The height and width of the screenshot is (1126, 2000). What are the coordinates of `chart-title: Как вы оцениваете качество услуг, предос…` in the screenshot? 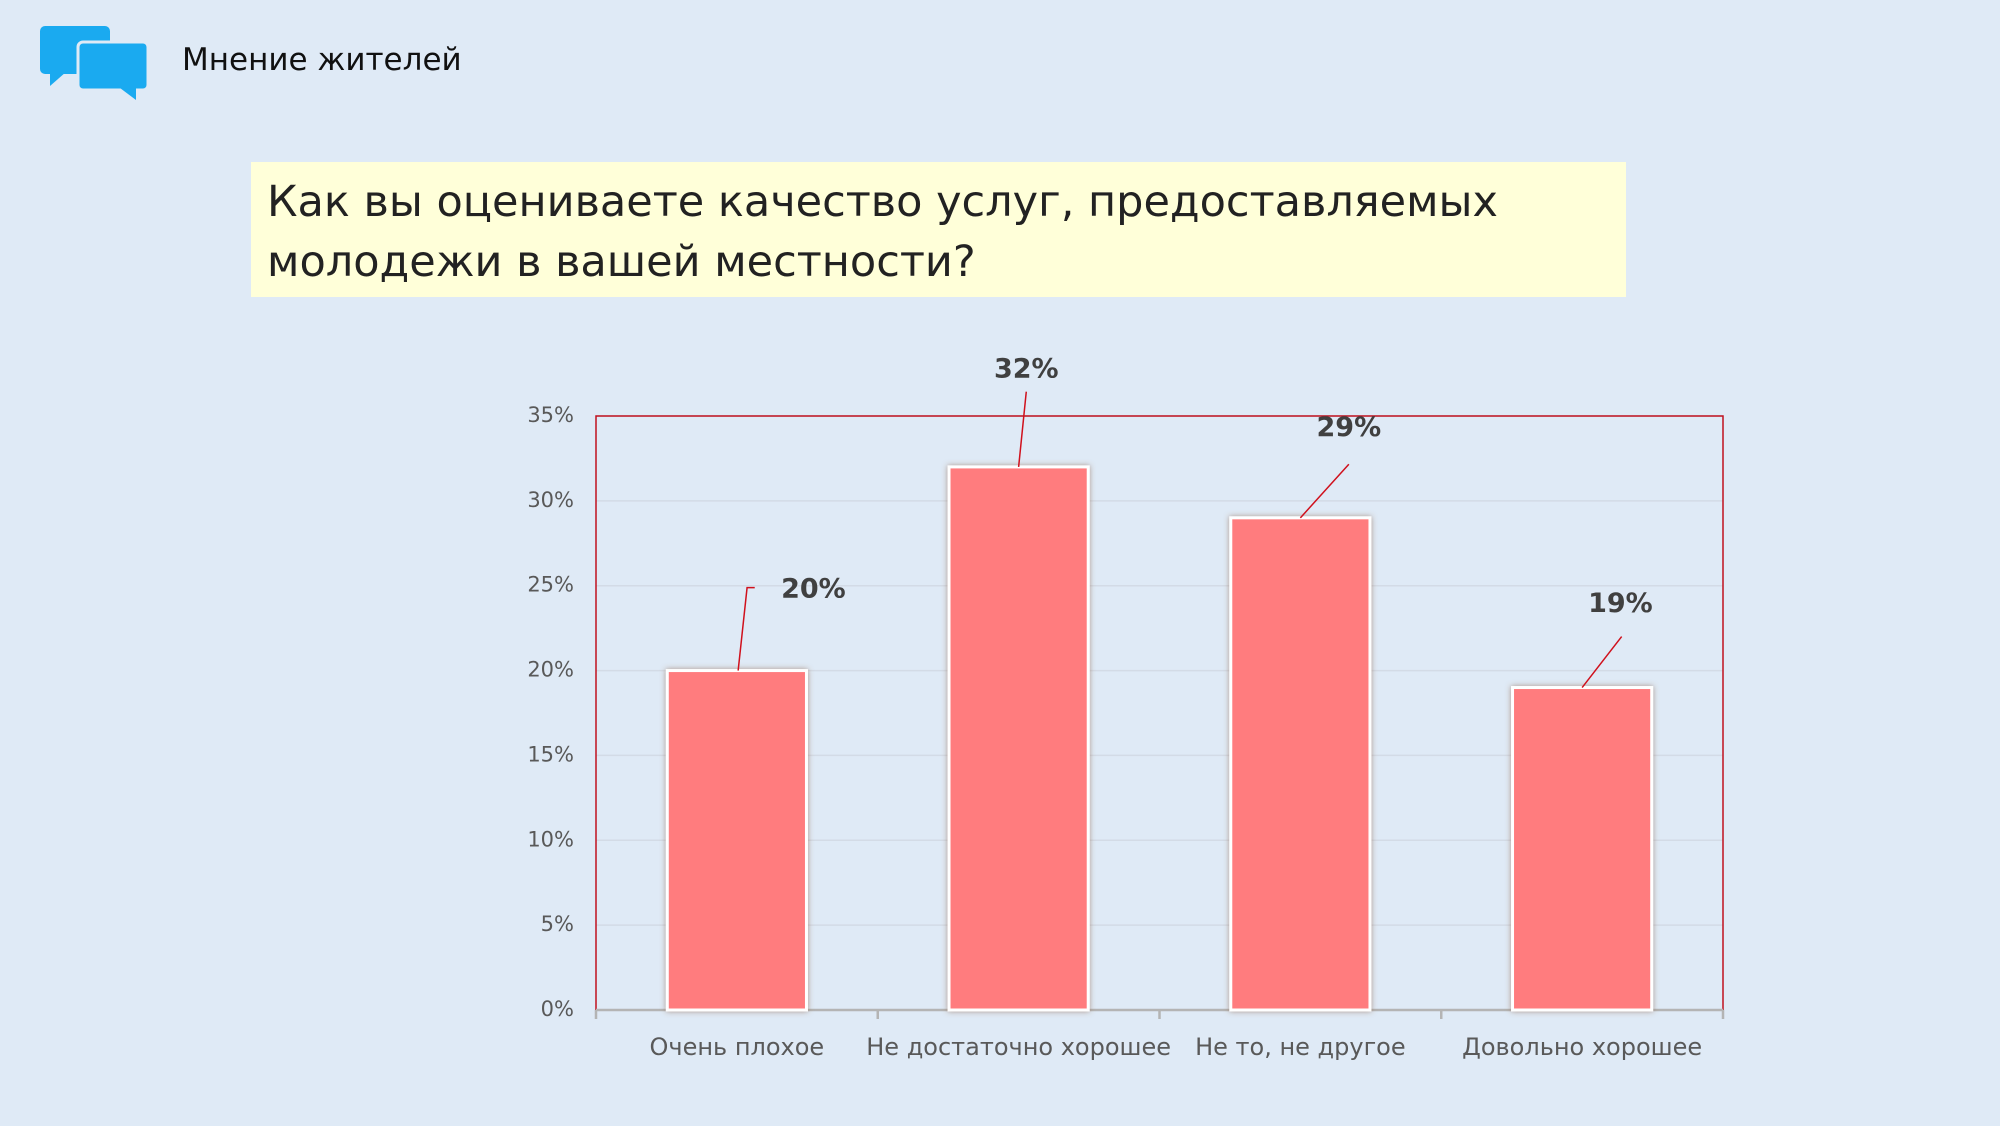 It's located at (938, 229).